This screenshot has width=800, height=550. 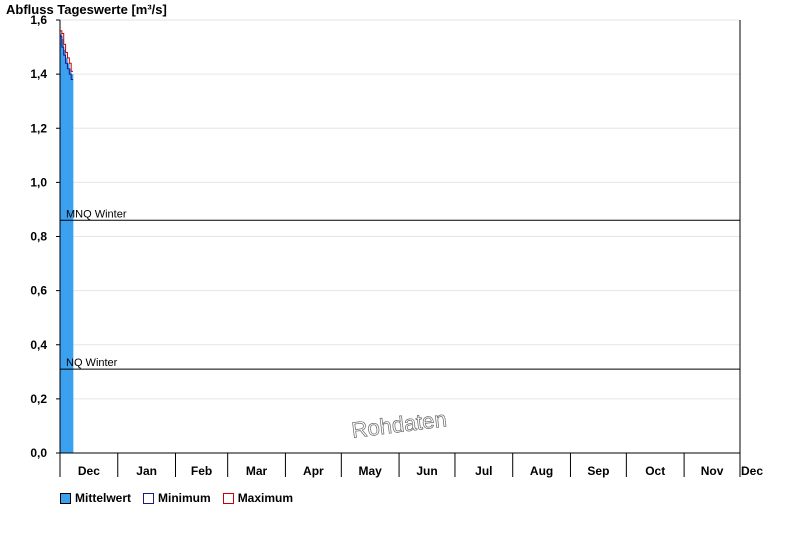 I want to click on y-tick-label: 0,4, so click(x=38, y=345).